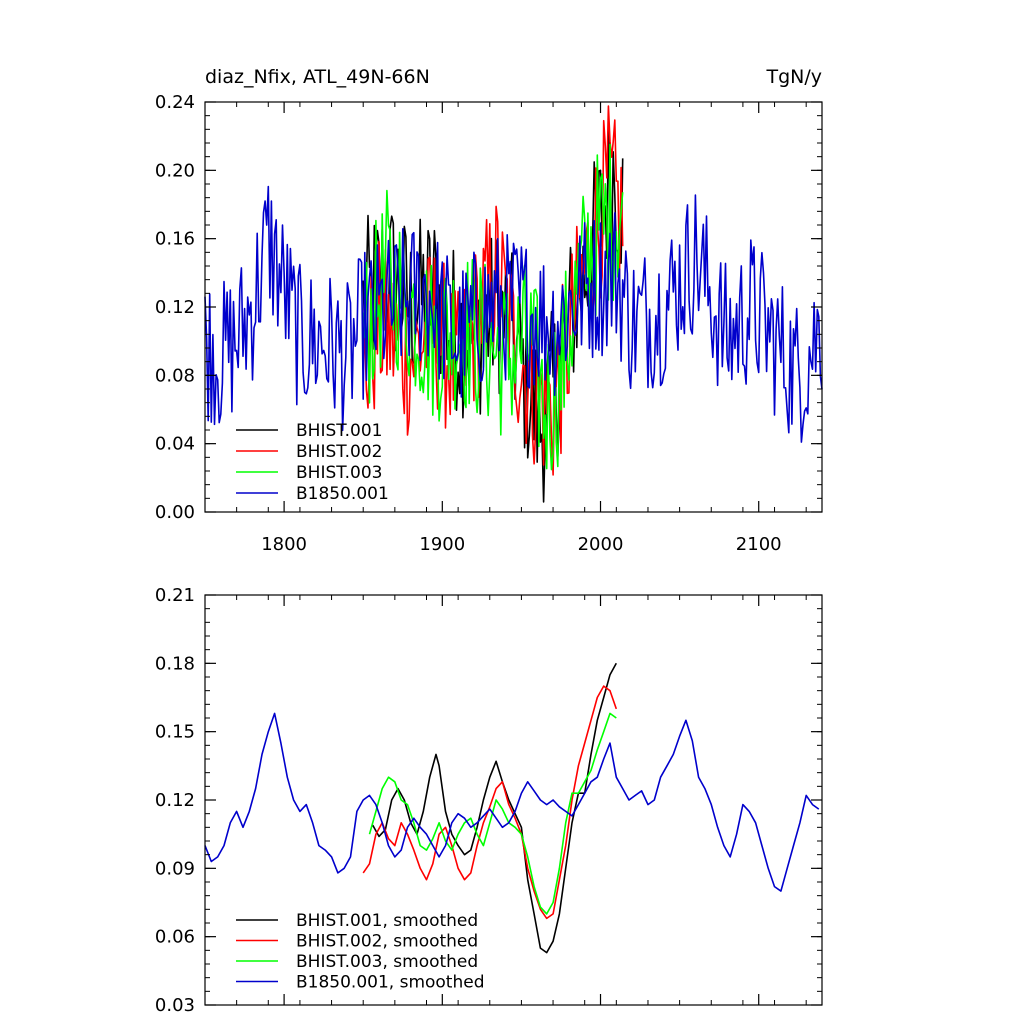  I want to click on top-y-tick-label: 0.00, so click(175, 512).